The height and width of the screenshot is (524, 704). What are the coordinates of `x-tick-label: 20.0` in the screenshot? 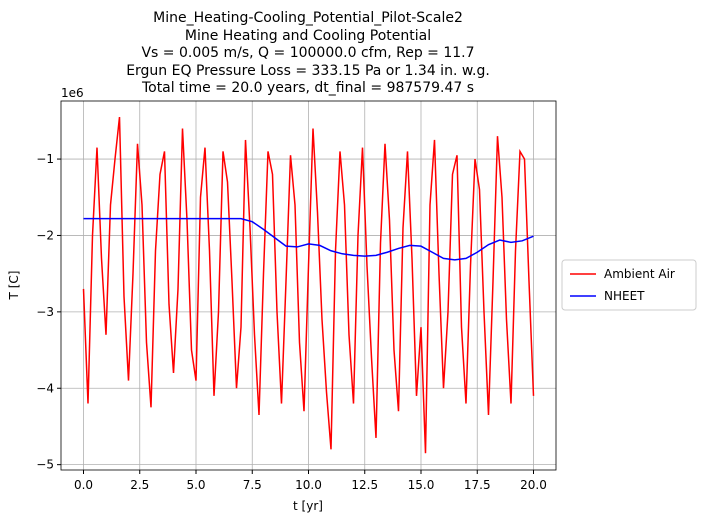 It's located at (533, 485).